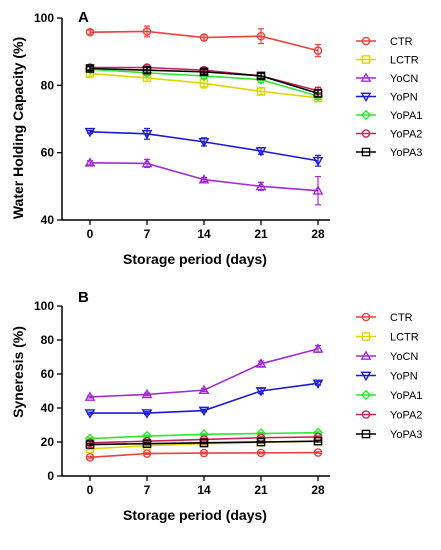  Describe the element at coordinates (406, 435) in the screenshot. I see `panel-b-legend-label-yopa3: YoPA3` at that location.